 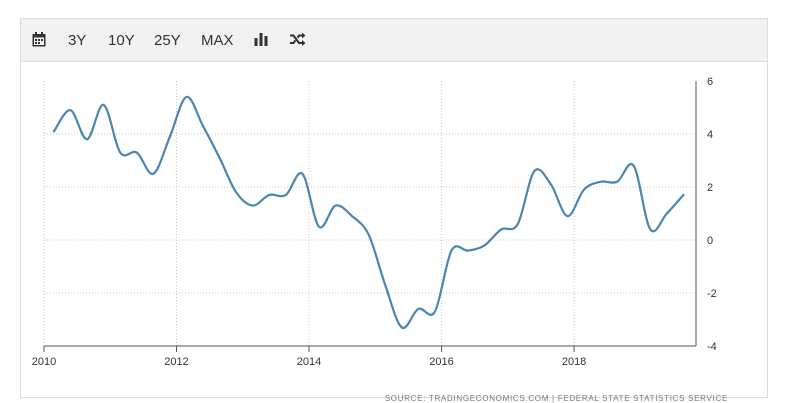 I want to click on x-tick-label: 2010, so click(x=44, y=362).